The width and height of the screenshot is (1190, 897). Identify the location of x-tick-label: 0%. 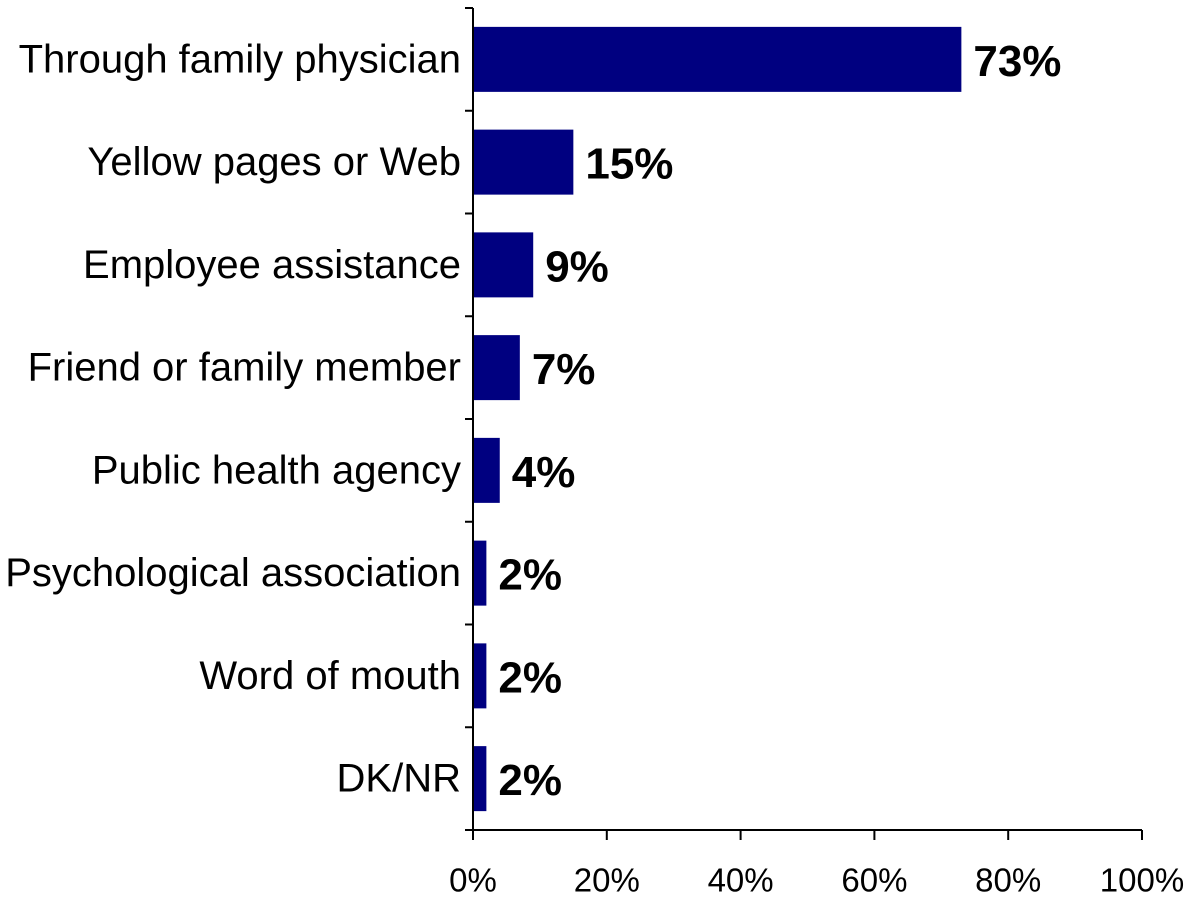
(473, 879).